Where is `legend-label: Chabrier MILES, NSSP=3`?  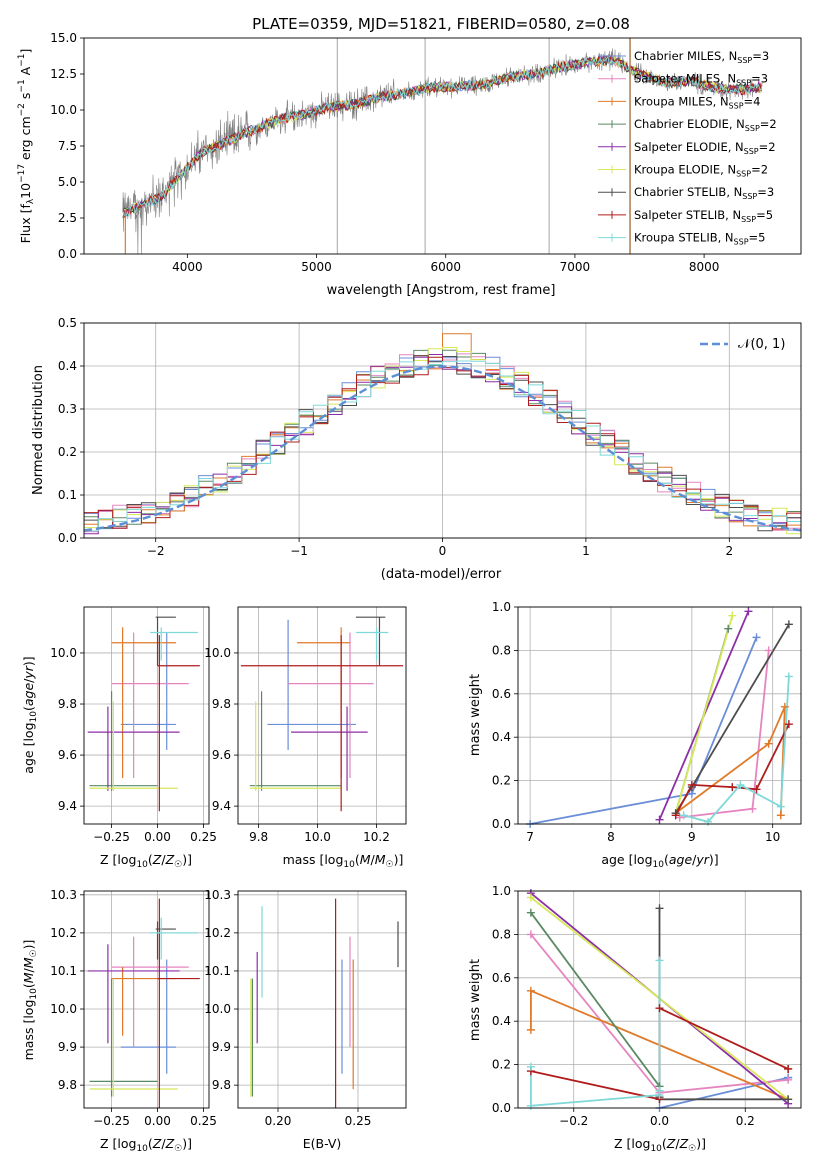 legend-label: Chabrier MILES, NSSP=3 is located at coordinates (701, 57).